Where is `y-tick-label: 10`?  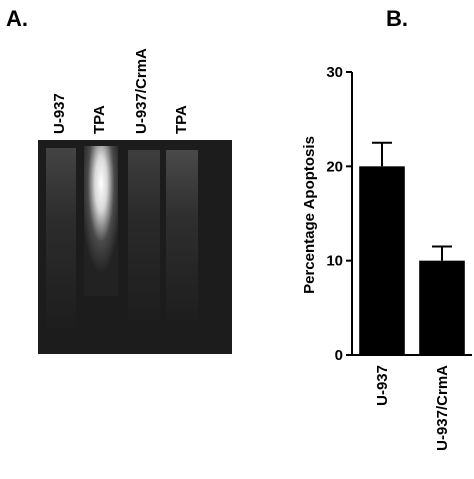 y-tick-label: 10 is located at coordinates (334, 261).